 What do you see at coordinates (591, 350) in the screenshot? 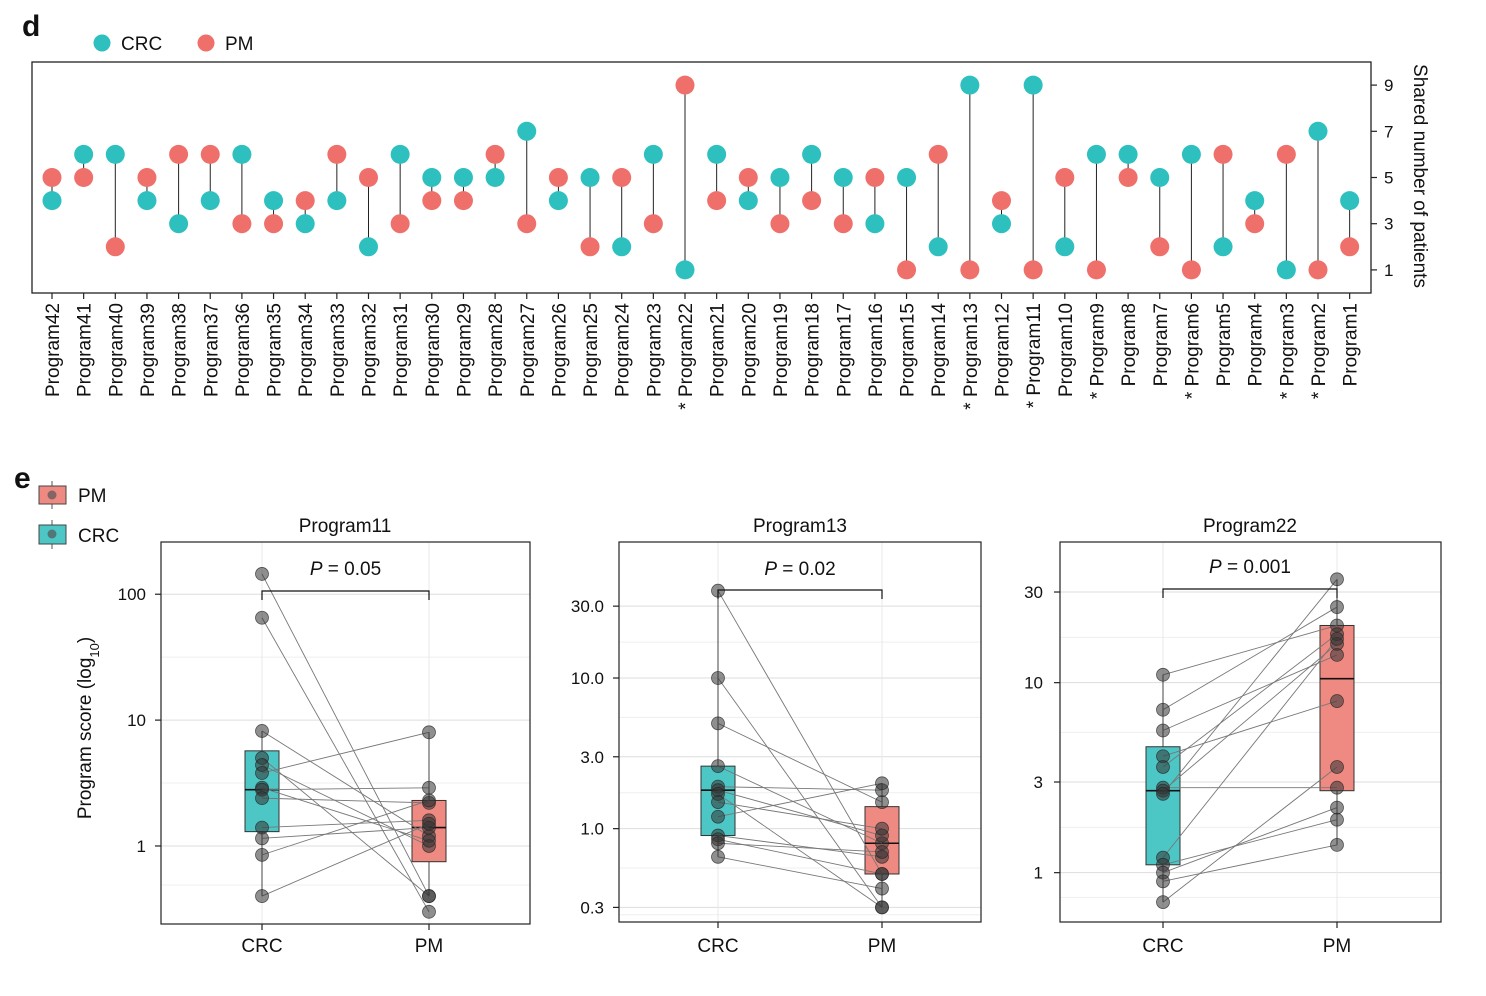
I see `x-label-Program25: Program25` at bounding box center [591, 350].